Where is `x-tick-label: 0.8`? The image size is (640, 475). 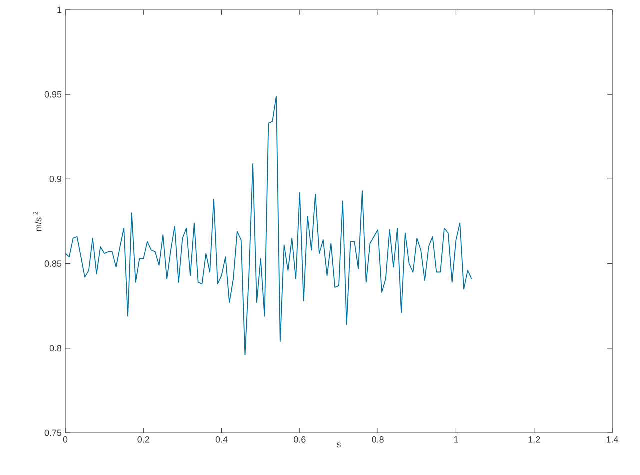 x-tick-label: 0.8 is located at coordinates (378, 439).